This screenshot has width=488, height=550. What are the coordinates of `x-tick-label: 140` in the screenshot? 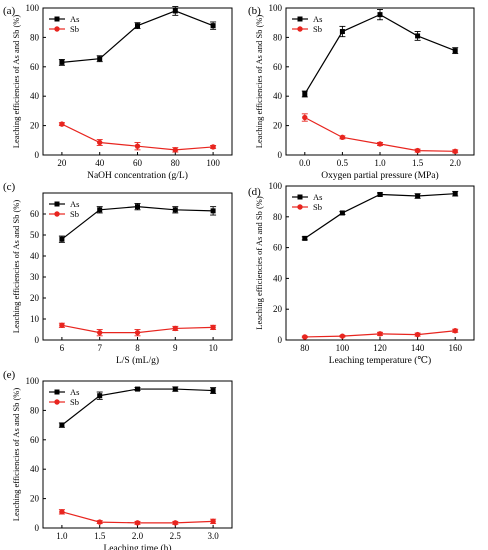 It's located at (418, 348).